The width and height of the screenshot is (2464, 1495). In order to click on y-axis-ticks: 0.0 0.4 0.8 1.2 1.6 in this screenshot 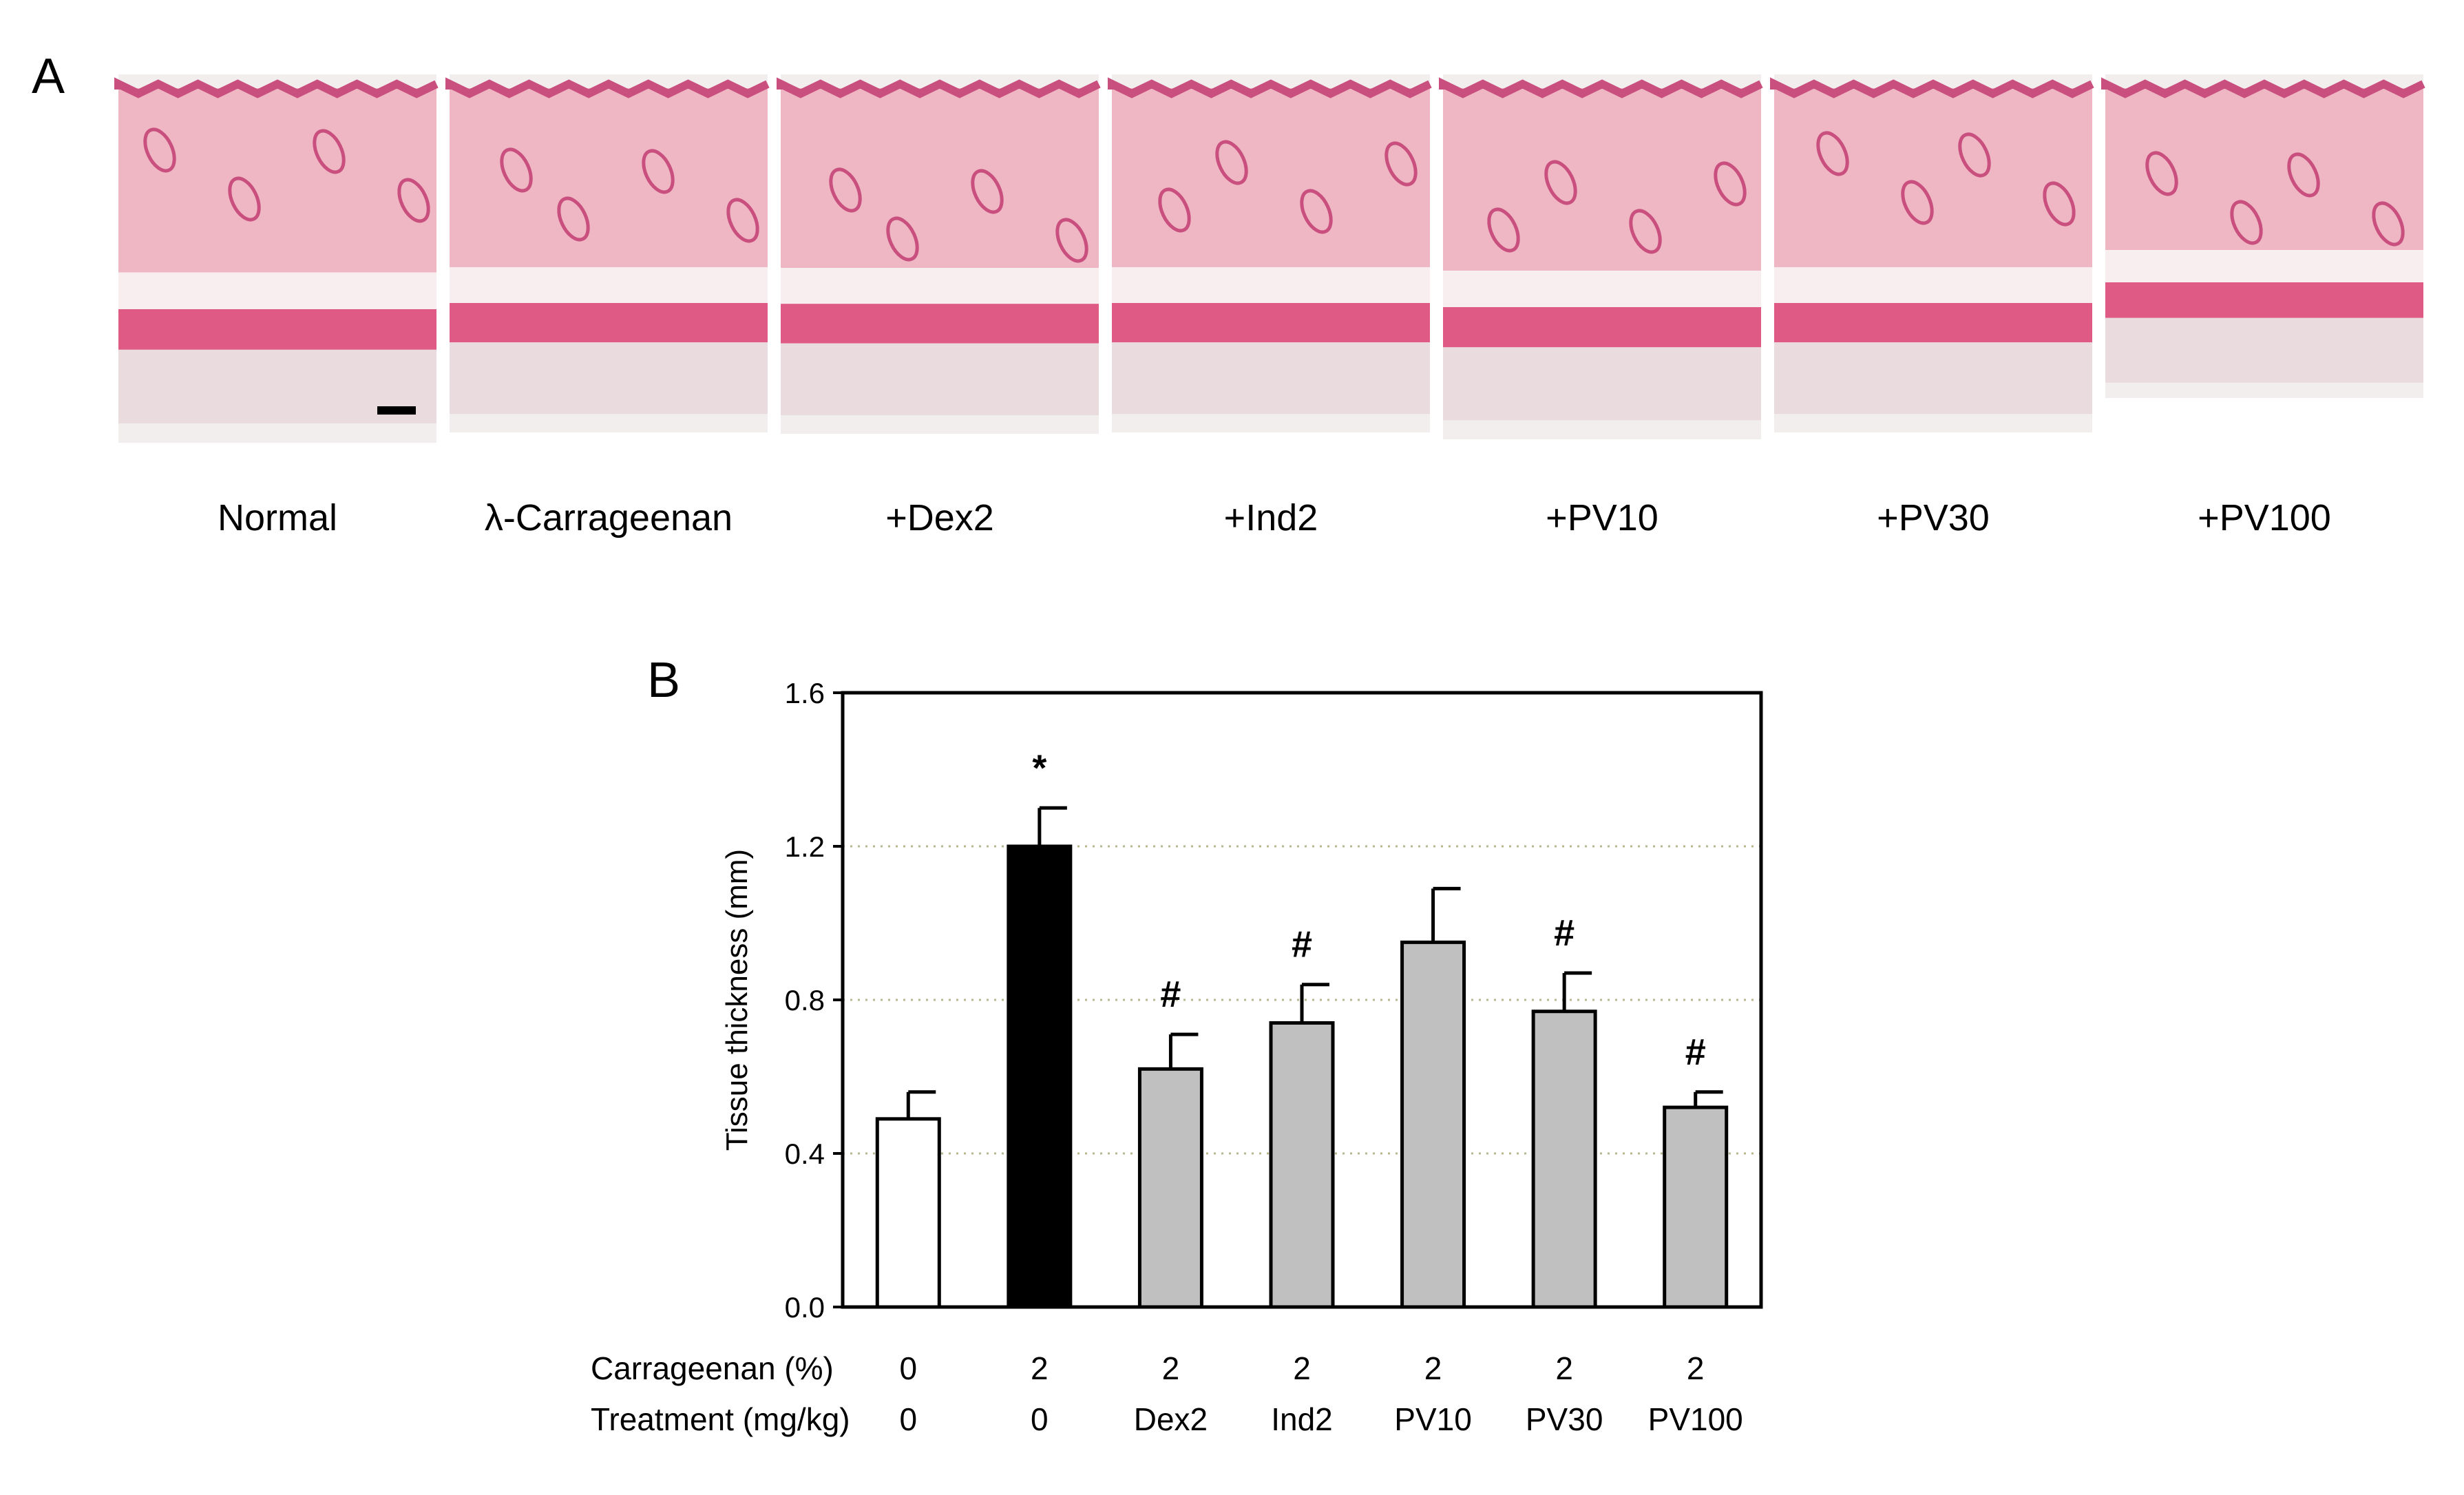, I will do `click(814, 1000)`.